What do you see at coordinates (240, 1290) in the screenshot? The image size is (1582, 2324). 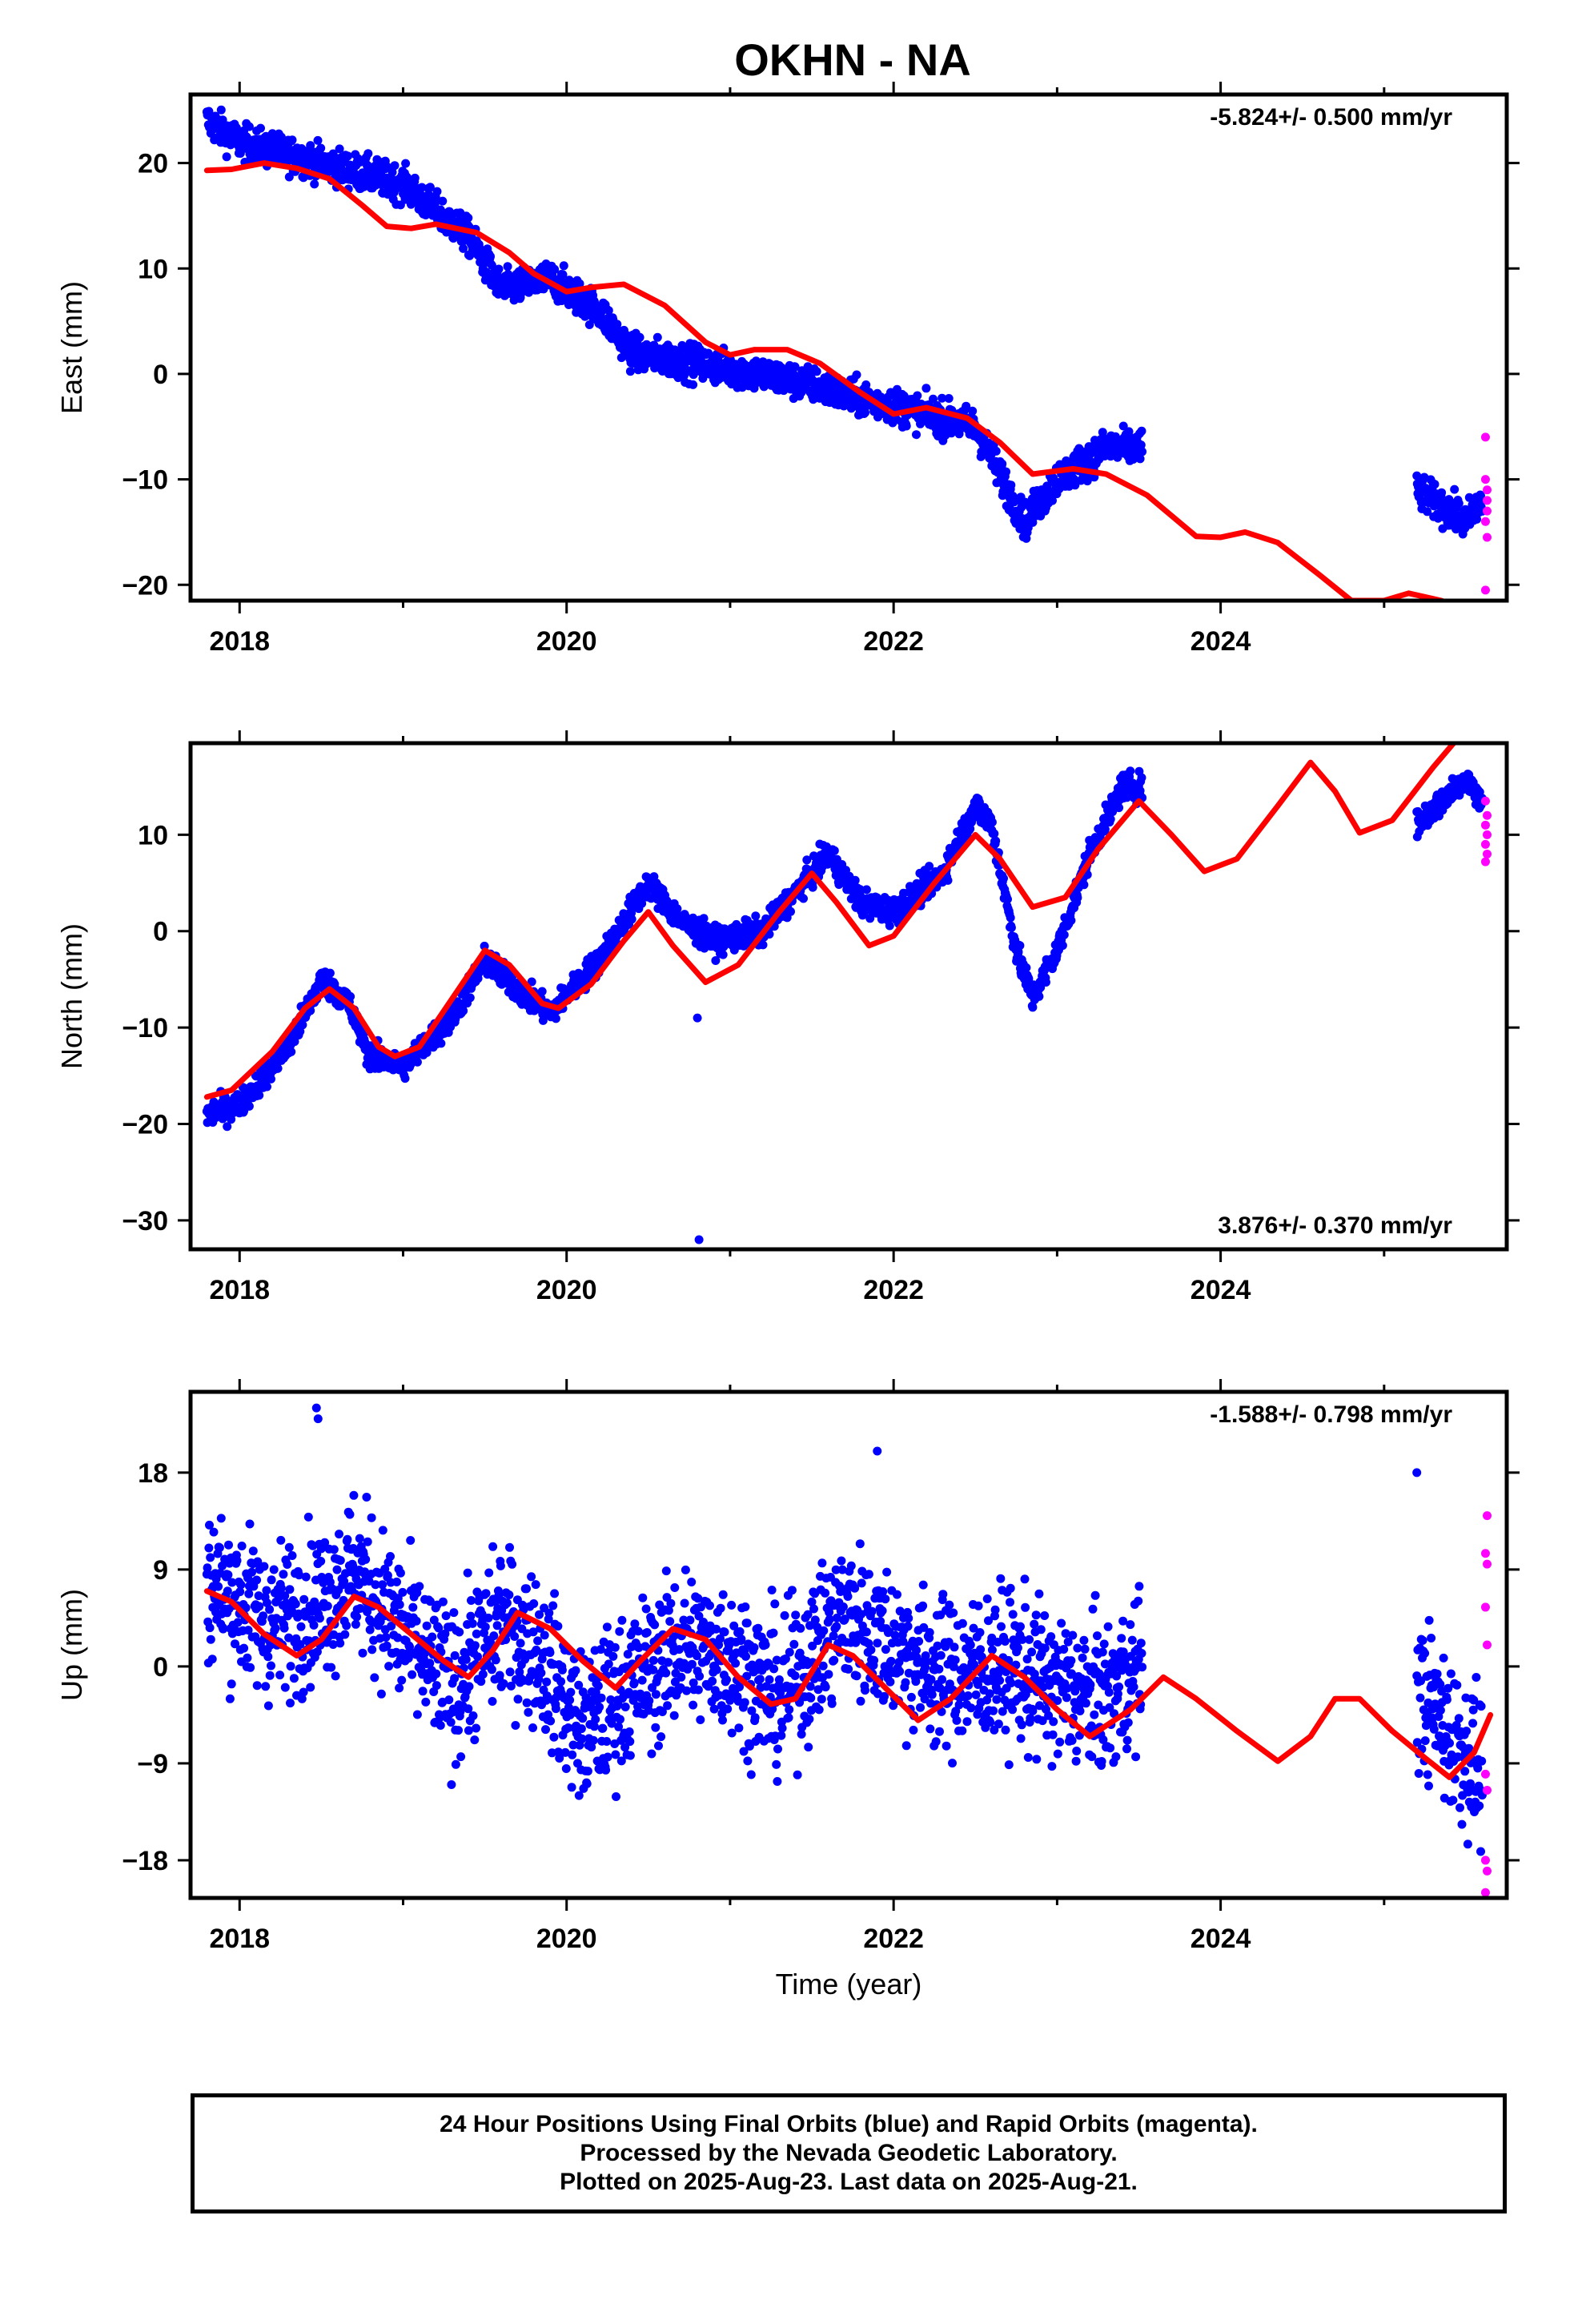 I see `x-tick-label: 2018` at bounding box center [240, 1290].